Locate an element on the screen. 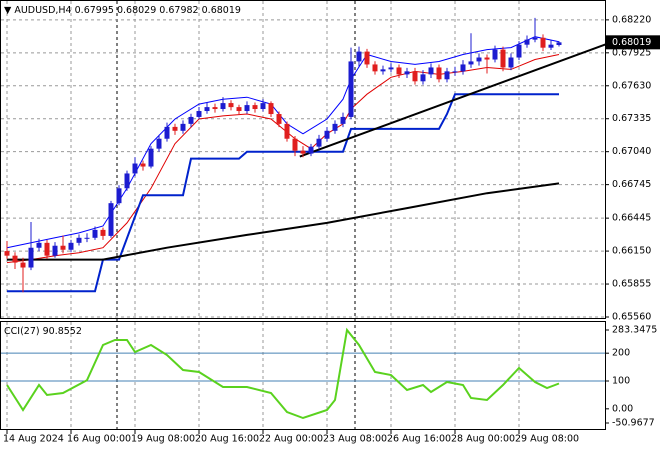 Image resolution: width=660 pixels, height=450 pixels. y-tick-label: 200 is located at coordinates (621, 353).